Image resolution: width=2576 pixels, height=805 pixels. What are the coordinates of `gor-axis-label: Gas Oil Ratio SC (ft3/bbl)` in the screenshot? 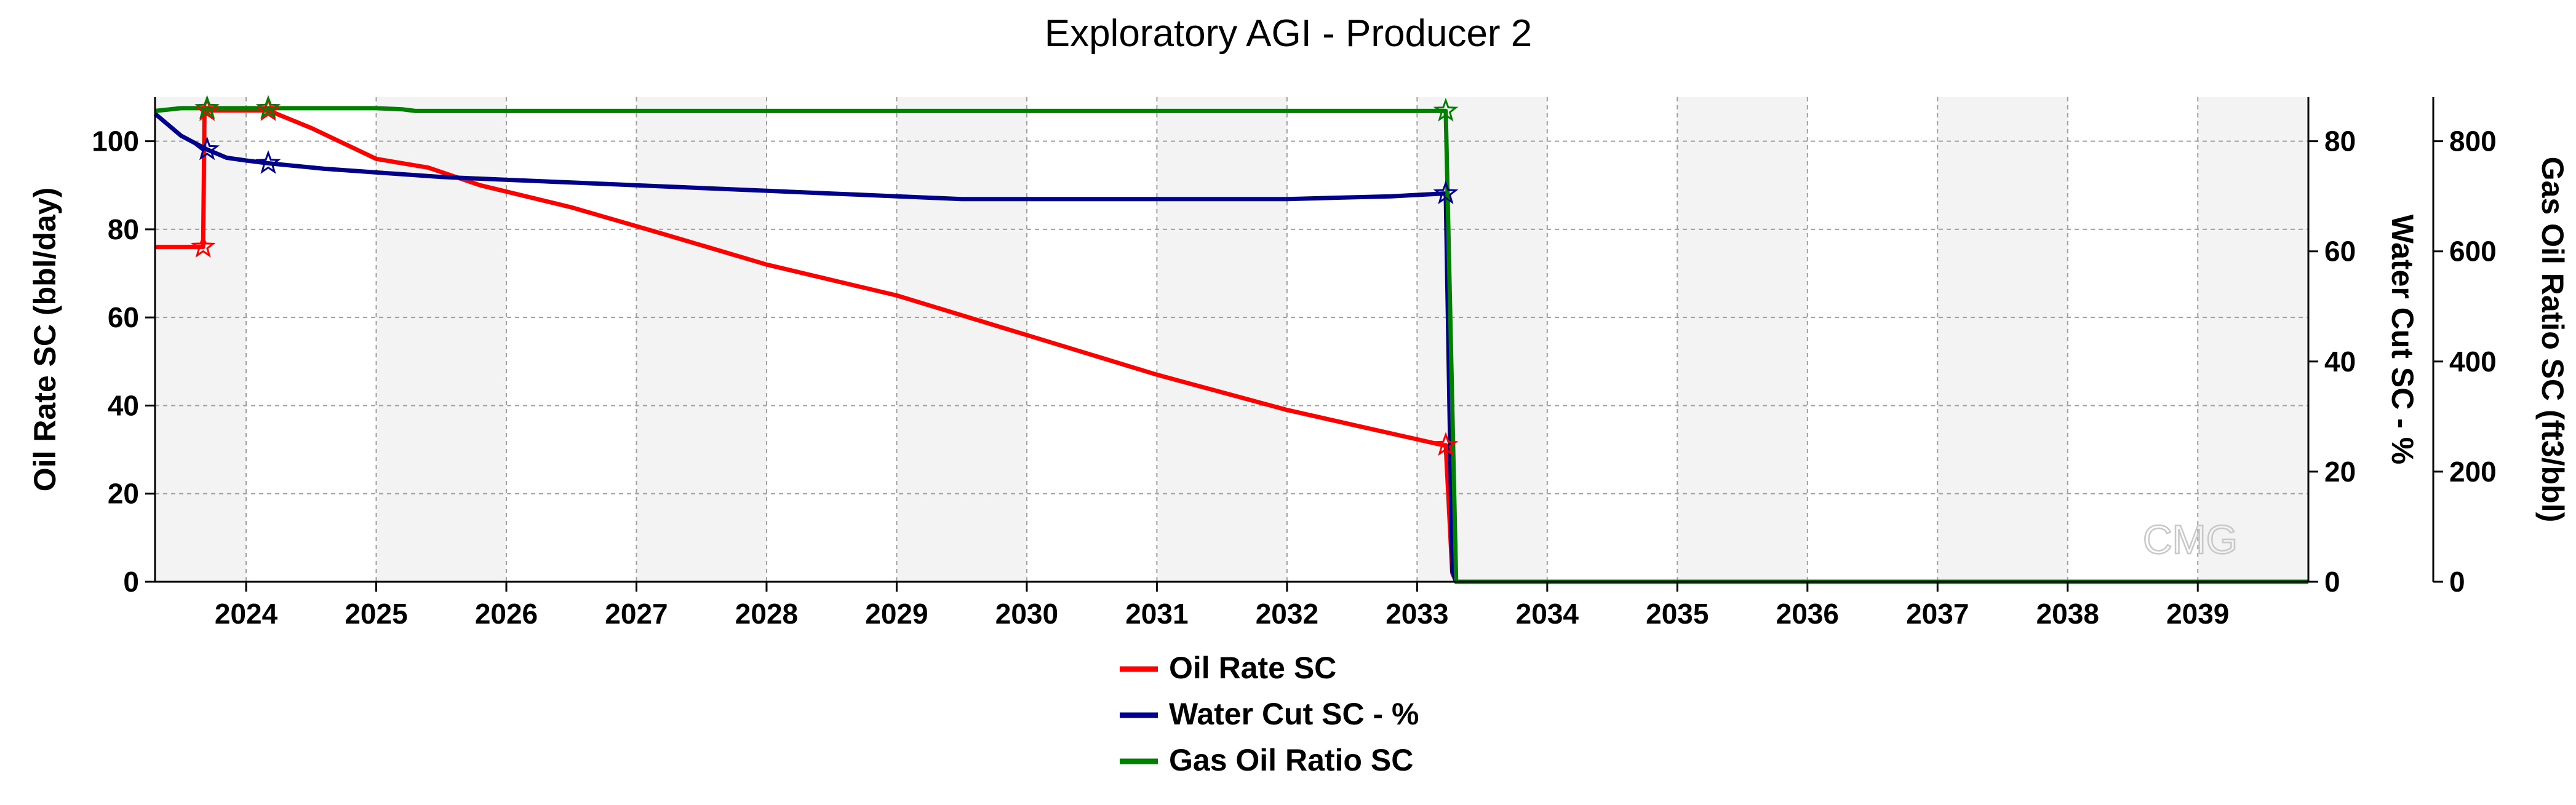 It's located at (2552, 339).